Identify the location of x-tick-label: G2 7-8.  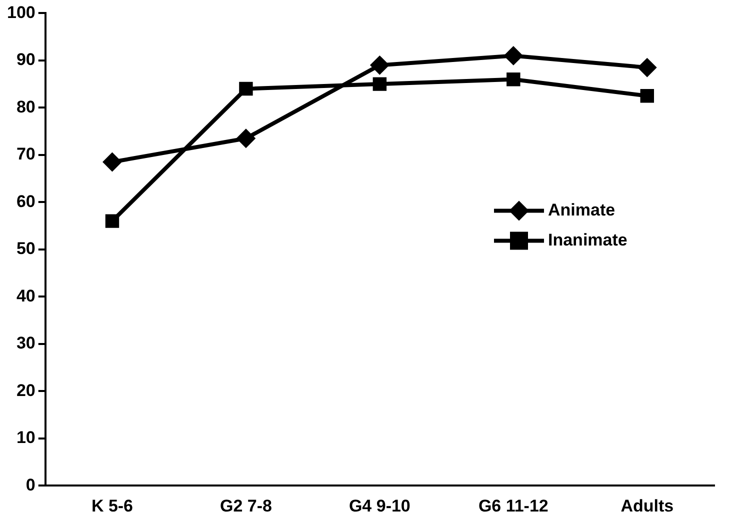
(246, 506).